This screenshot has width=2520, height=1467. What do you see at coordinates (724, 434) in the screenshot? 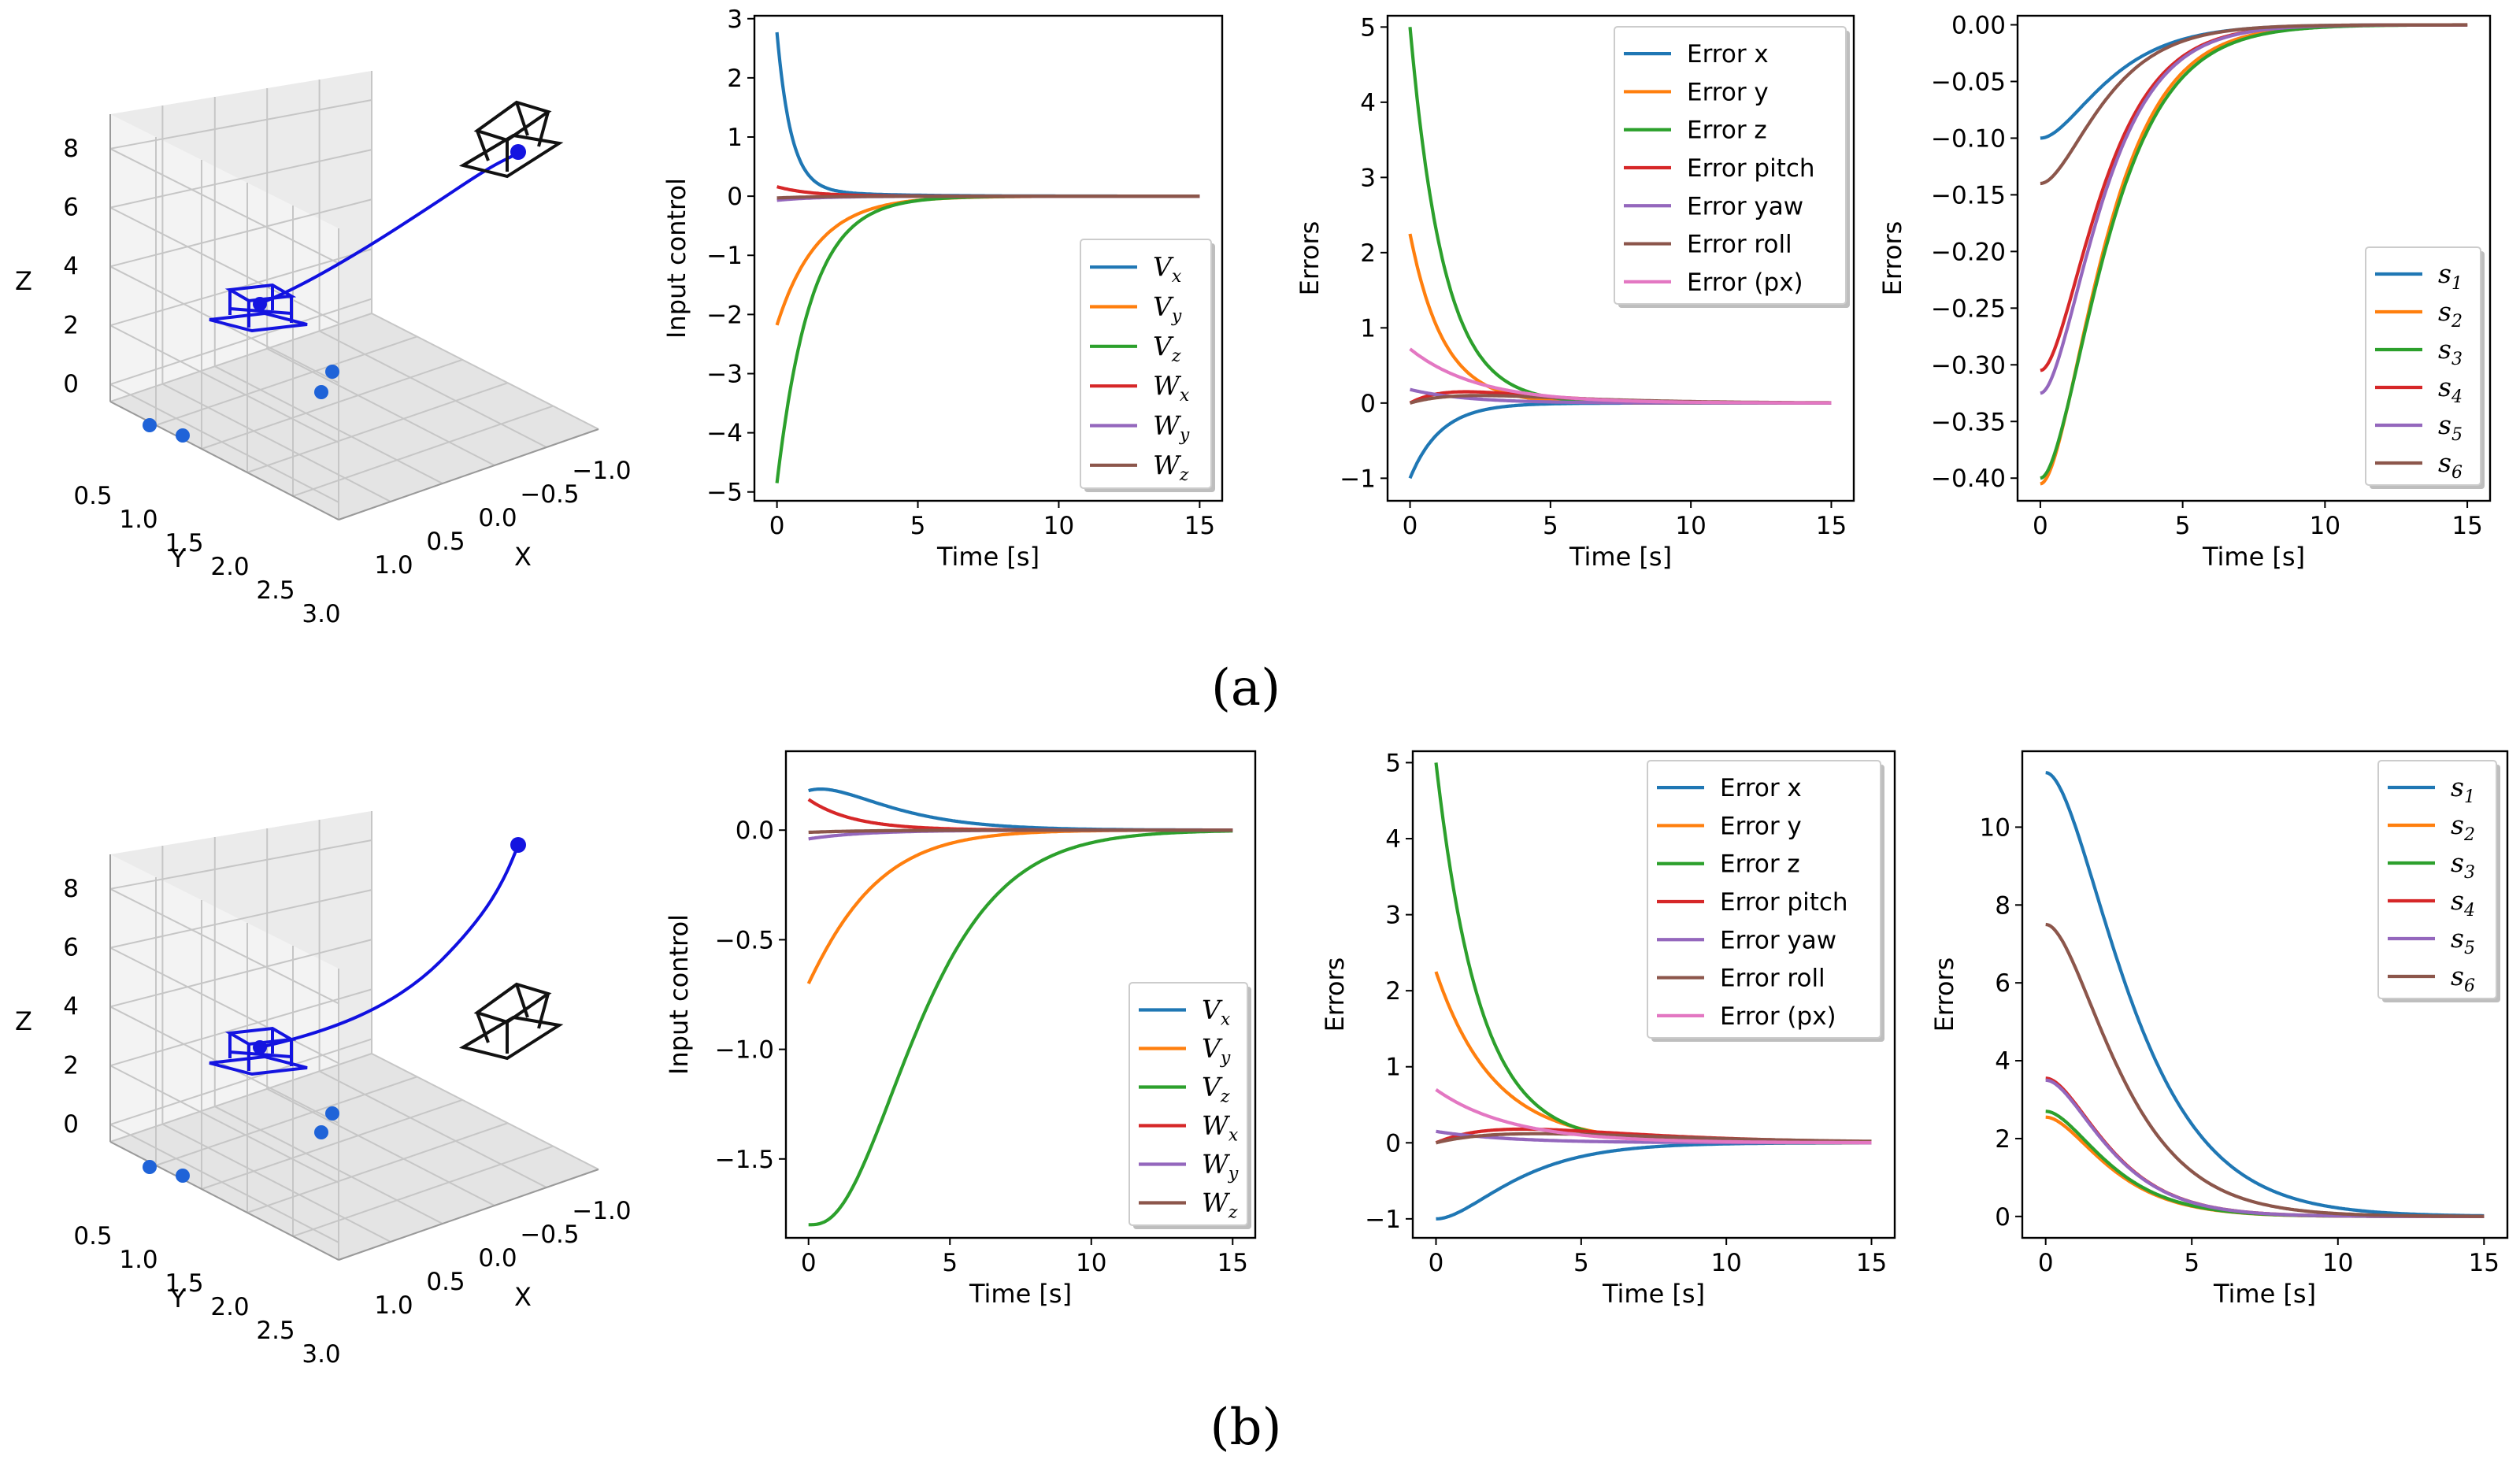
I see `y-tick-label: −4` at bounding box center [724, 434].